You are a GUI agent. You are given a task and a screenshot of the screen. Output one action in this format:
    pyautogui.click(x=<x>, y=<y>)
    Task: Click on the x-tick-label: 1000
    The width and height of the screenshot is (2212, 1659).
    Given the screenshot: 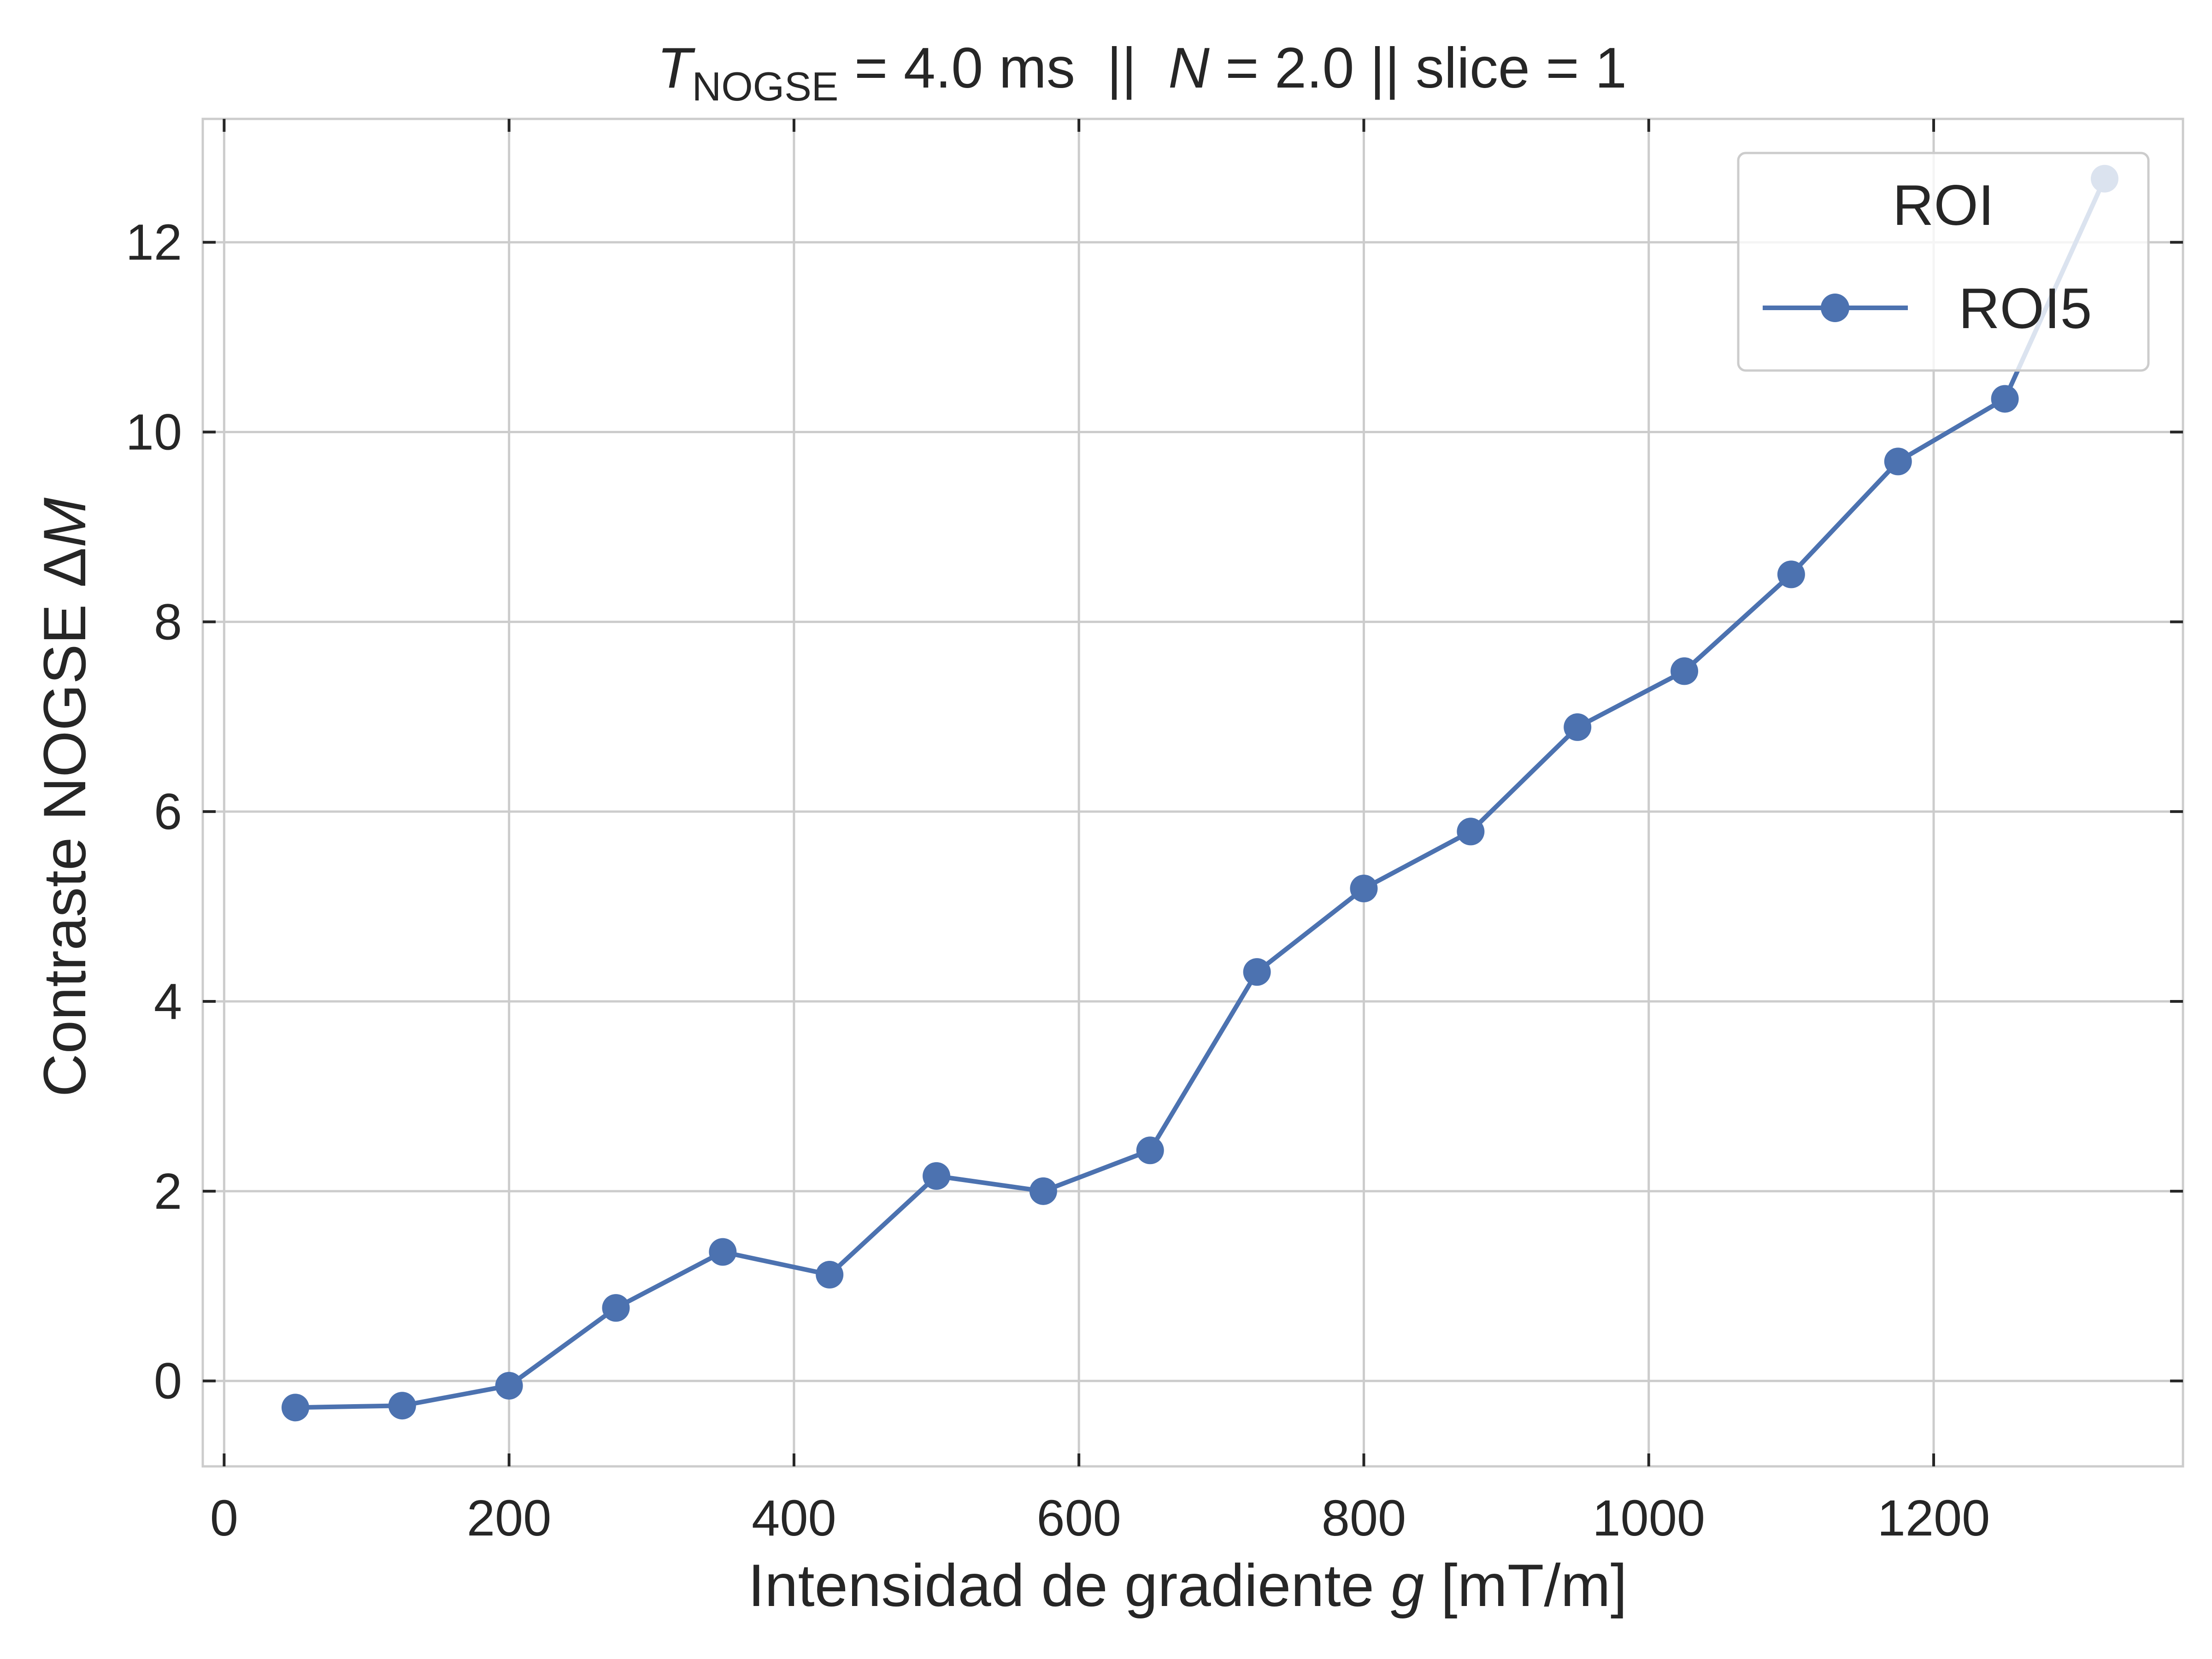 What is the action you would take?
    pyautogui.click(x=1648, y=1518)
    